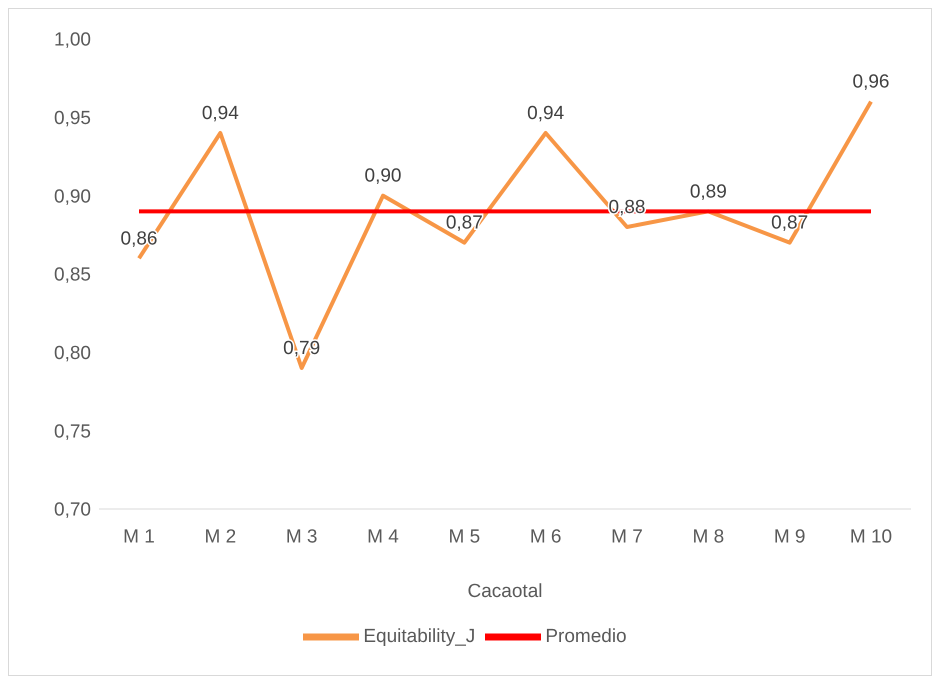  I want to click on y-tick-label: 0,95, so click(72, 119).